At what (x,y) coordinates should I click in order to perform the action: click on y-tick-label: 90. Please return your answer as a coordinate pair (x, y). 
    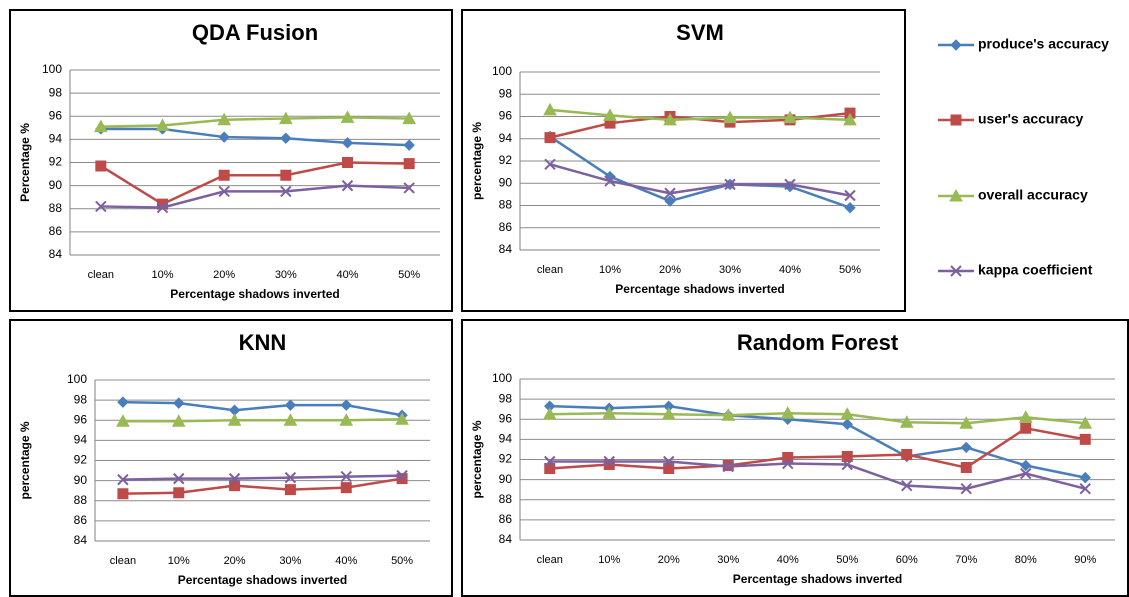
    Looking at the image, I should click on (506, 182).